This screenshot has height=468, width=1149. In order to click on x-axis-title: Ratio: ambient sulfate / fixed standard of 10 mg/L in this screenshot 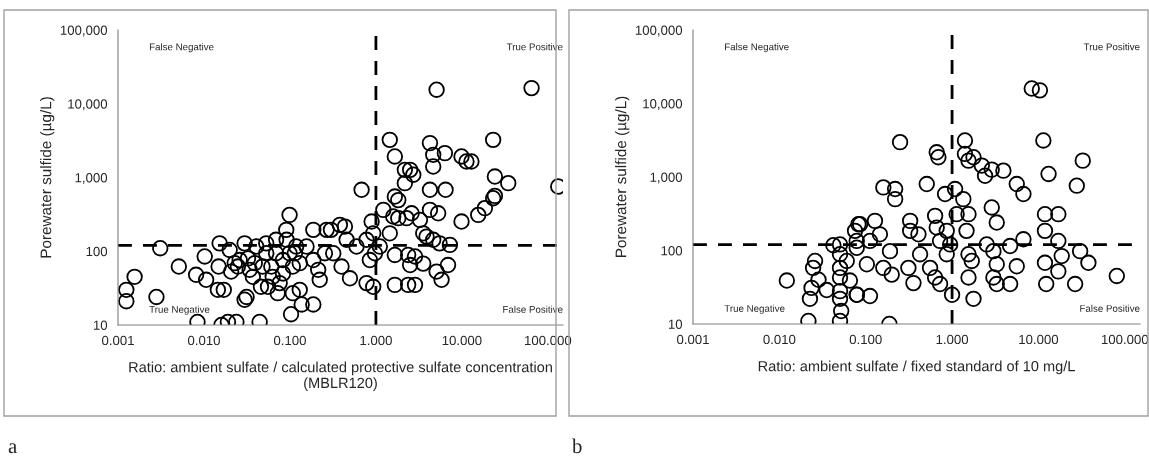, I will do `click(916, 367)`.